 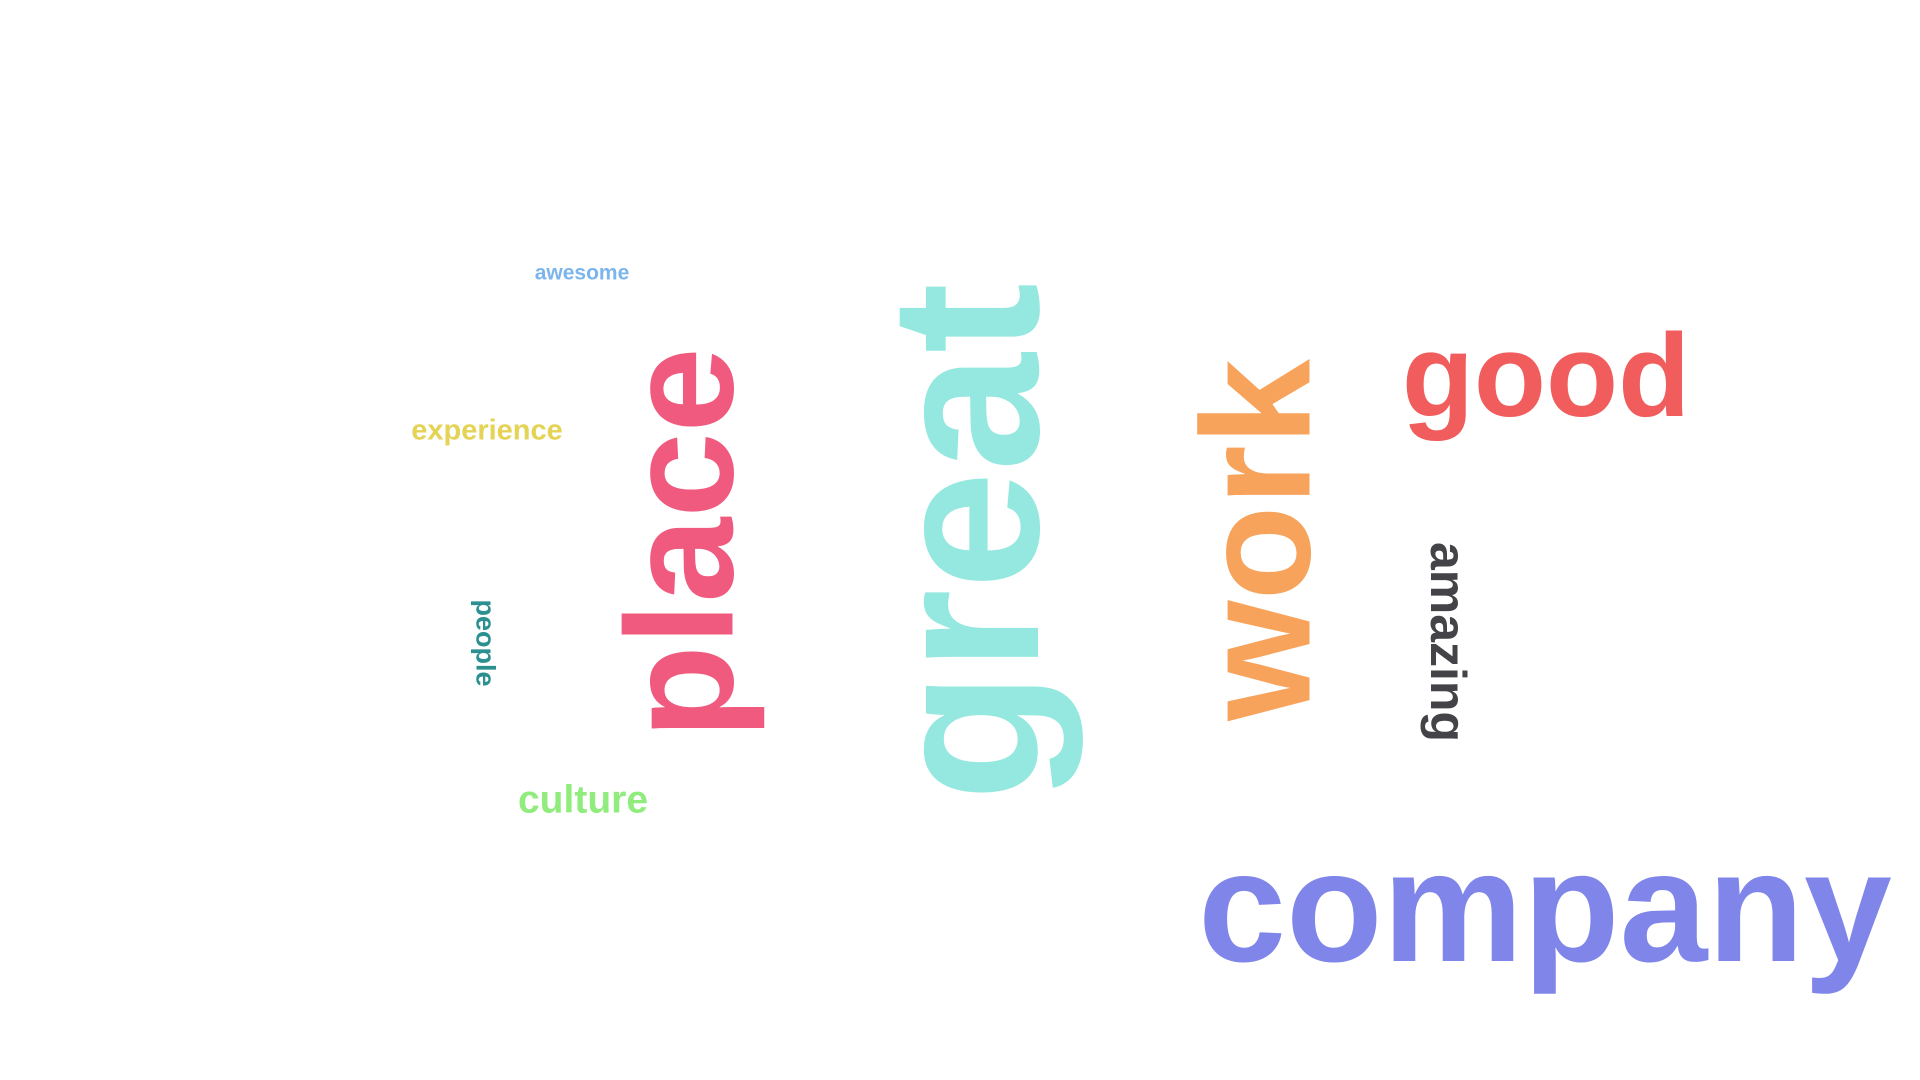 What do you see at coordinates (680, 543) in the screenshot?
I see `word-place: place` at bounding box center [680, 543].